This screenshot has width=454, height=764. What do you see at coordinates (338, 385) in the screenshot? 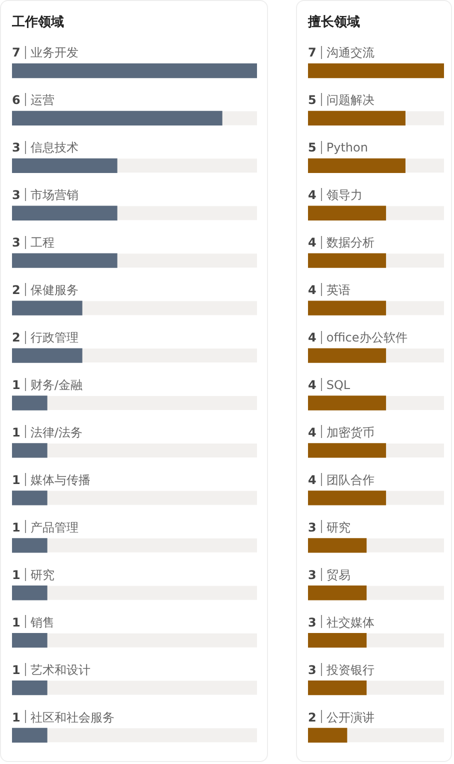
I see `category-label: SQL` at bounding box center [338, 385].